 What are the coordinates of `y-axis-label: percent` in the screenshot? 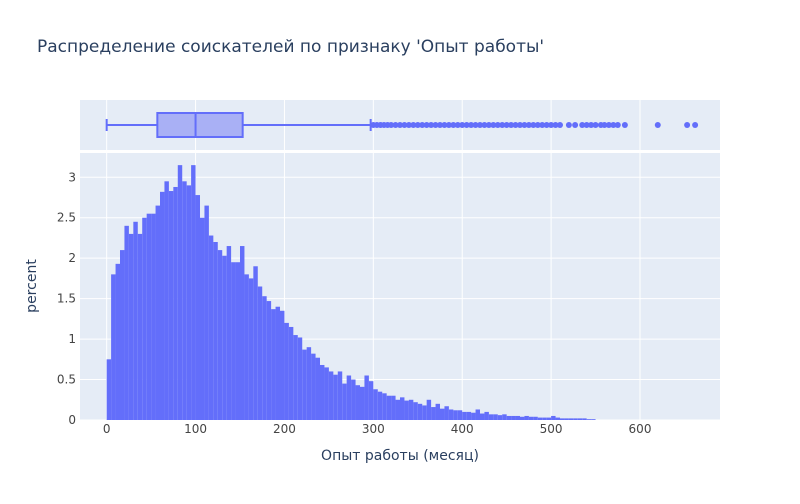 It's located at (32, 286).